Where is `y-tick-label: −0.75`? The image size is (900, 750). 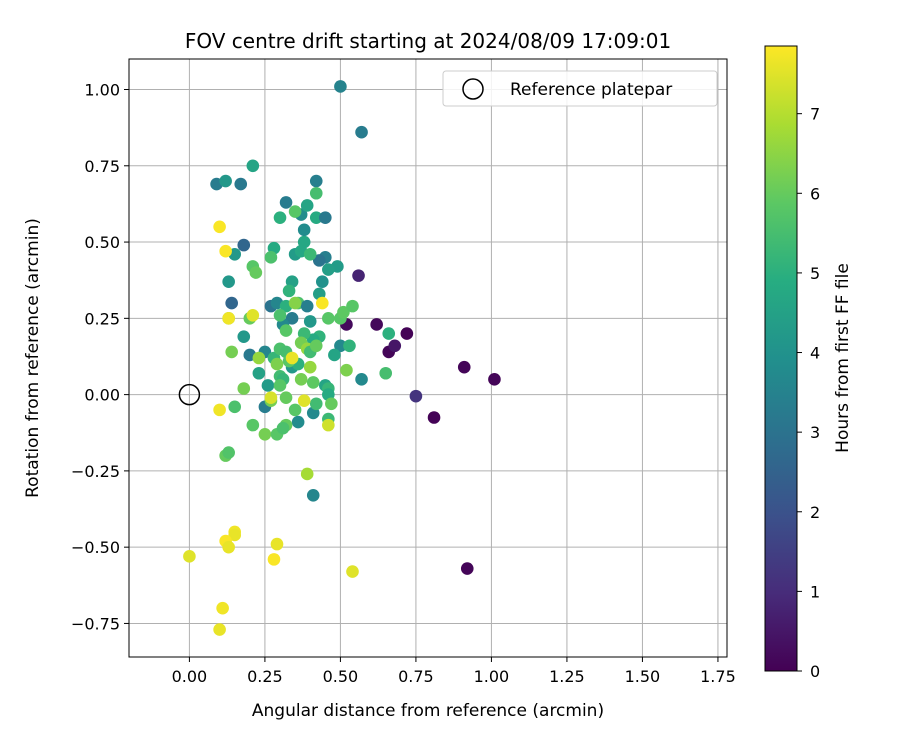
y-tick-label: −0.75 is located at coordinates (95, 623).